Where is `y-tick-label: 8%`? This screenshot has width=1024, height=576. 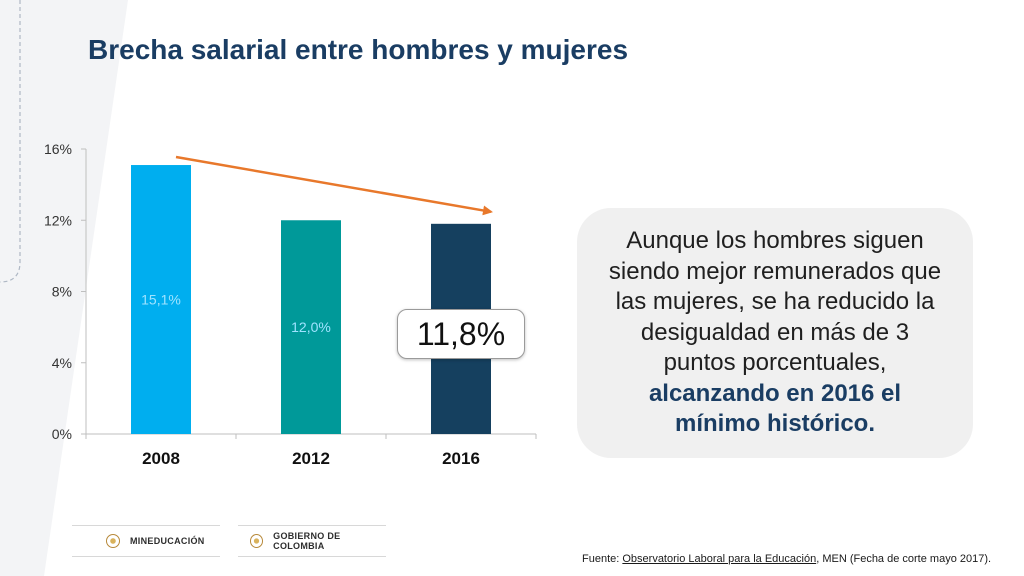 y-tick-label: 8% is located at coordinates (62, 292).